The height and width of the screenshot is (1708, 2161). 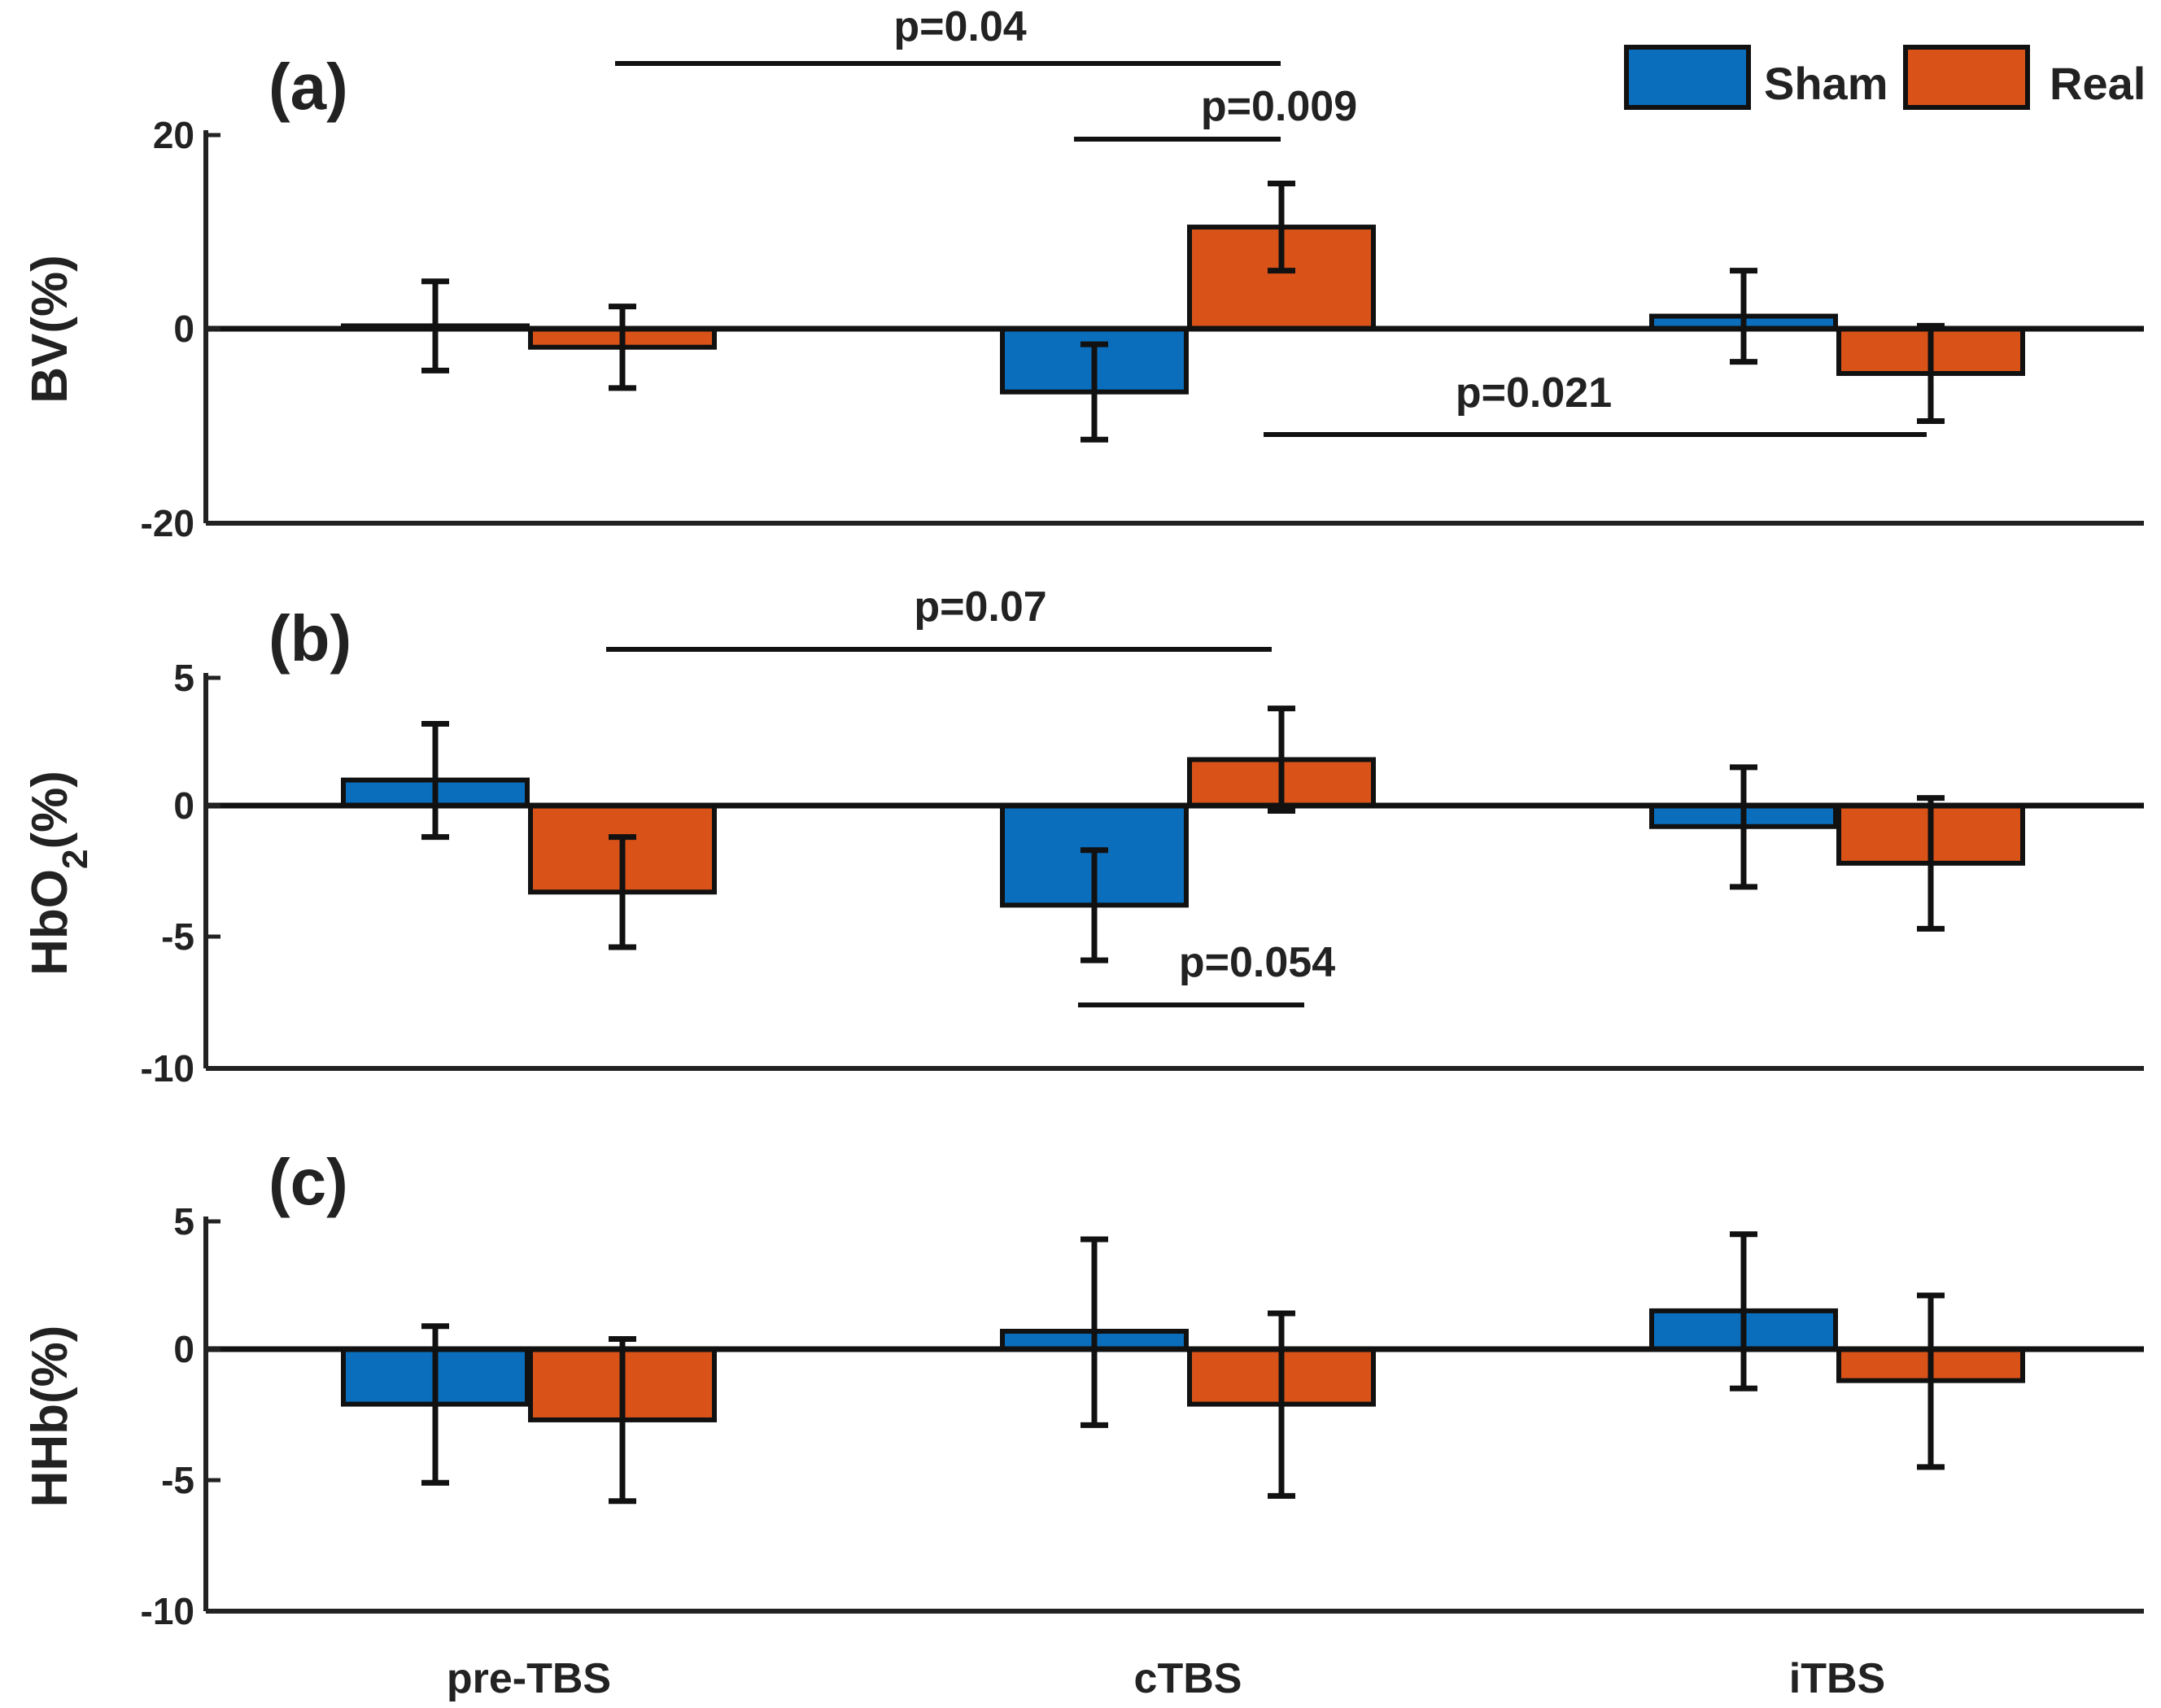 I want to click on y-axis-label: HbO2(%), so click(x=58, y=873).